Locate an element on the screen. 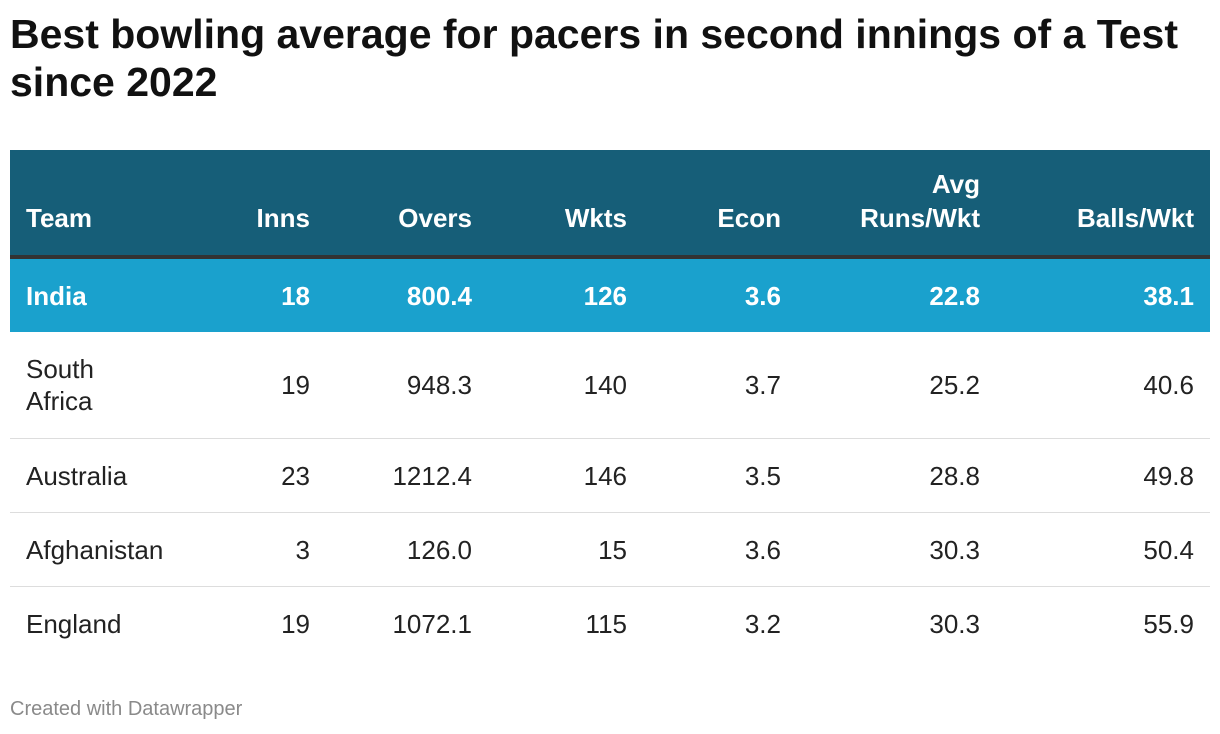 The image size is (1220, 734). table-row-highlighted: India 18 800.4 126 3.6 22.8 38.1 is located at coordinates (610, 294).